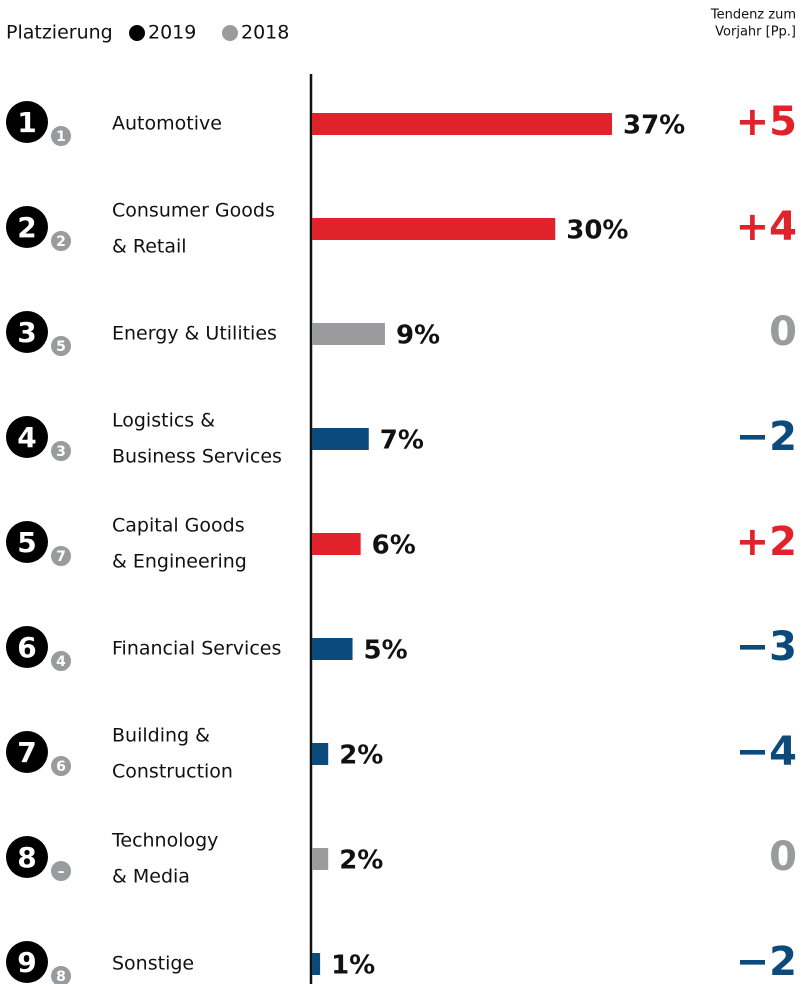 This screenshot has width=802, height=984. What do you see at coordinates (163, 421) in the screenshot?
I see `category-label: Logistics &` at bounding box center [163, 421].